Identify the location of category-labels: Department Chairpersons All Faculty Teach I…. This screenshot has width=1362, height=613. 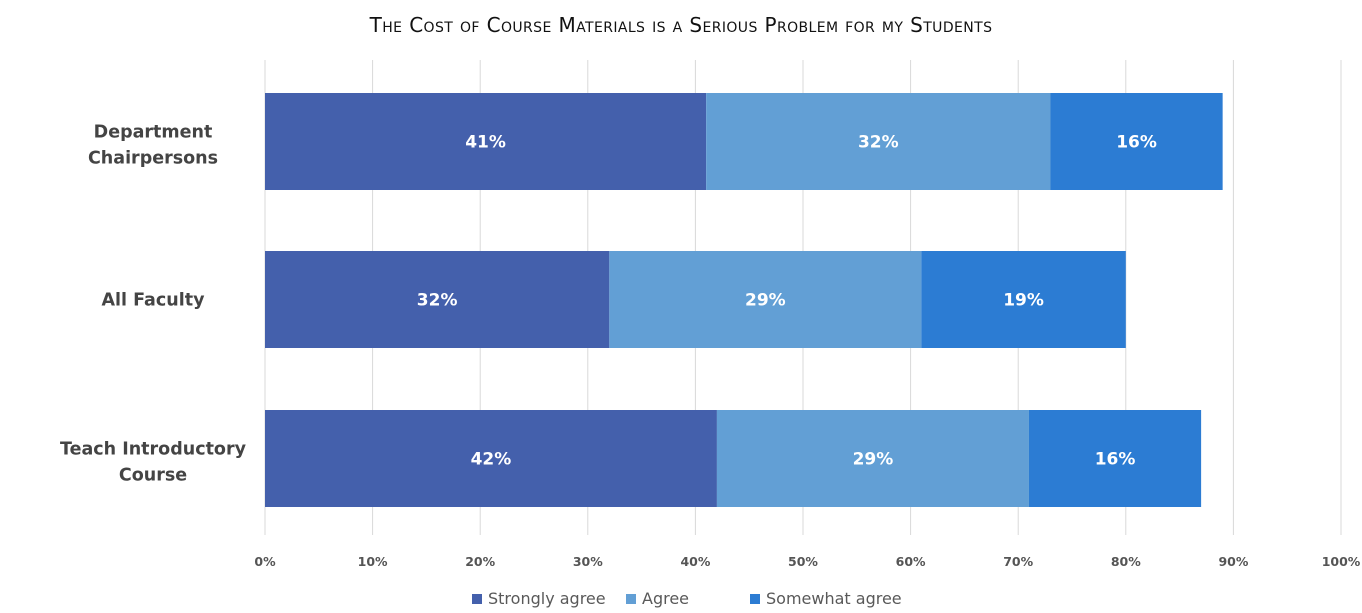
(153, 304).